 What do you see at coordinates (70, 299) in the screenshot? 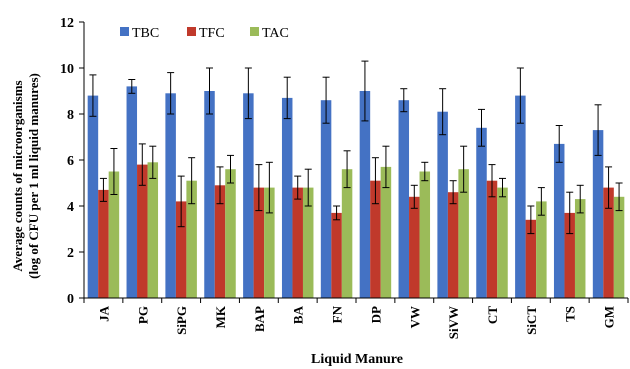
I see `y-tick-label: 0` at bounding box center [70, 299].